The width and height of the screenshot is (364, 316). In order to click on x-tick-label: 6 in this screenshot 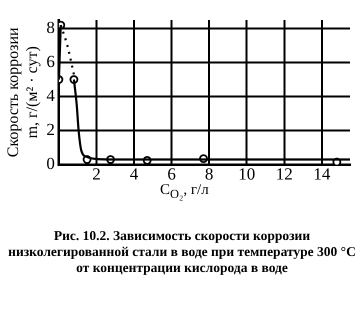, I will do `click(171, 174)`.